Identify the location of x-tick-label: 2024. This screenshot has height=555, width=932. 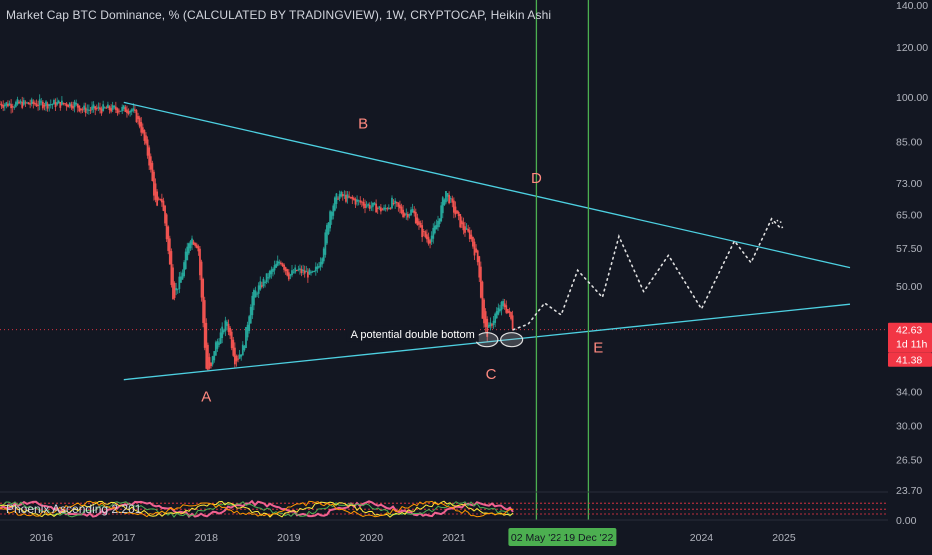
(702, 538).